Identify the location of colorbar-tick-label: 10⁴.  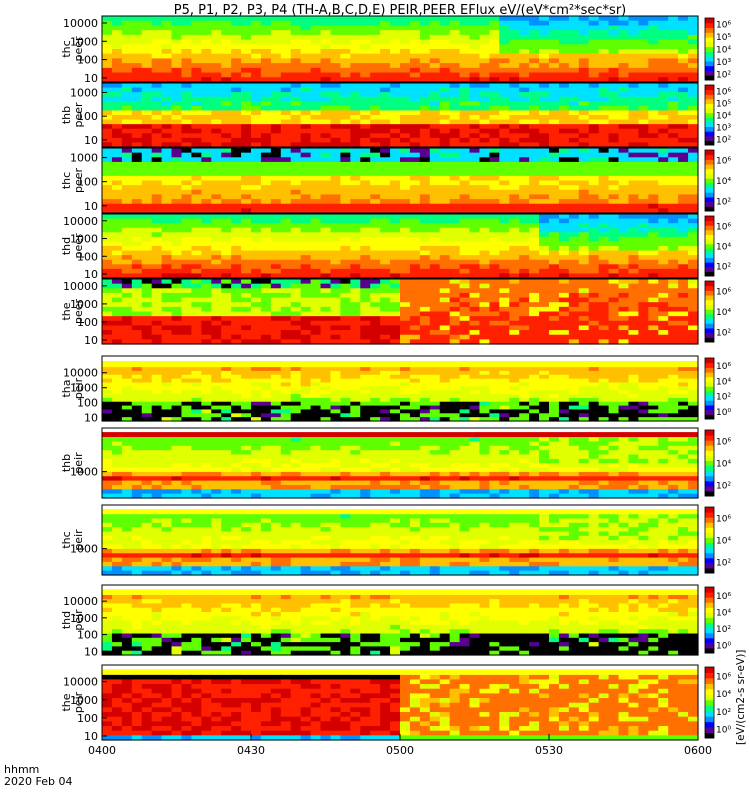
(723, 313).